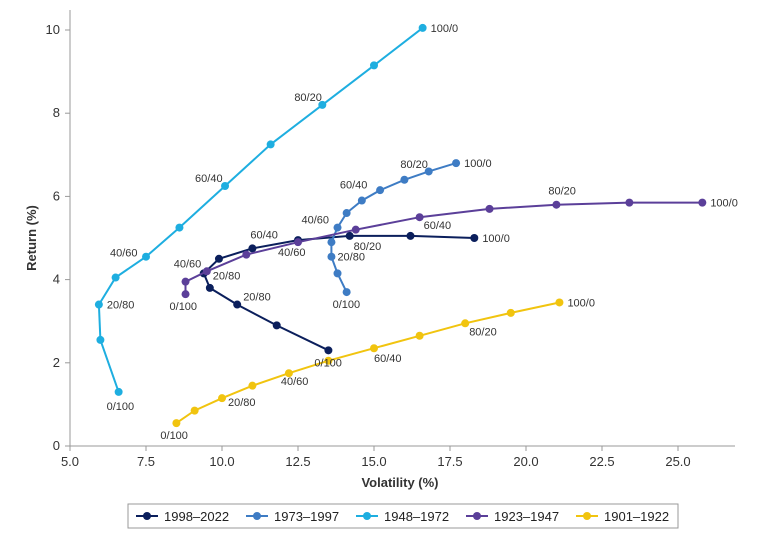  I want to click on x-tick-label: 22.5, so click(601, 461).